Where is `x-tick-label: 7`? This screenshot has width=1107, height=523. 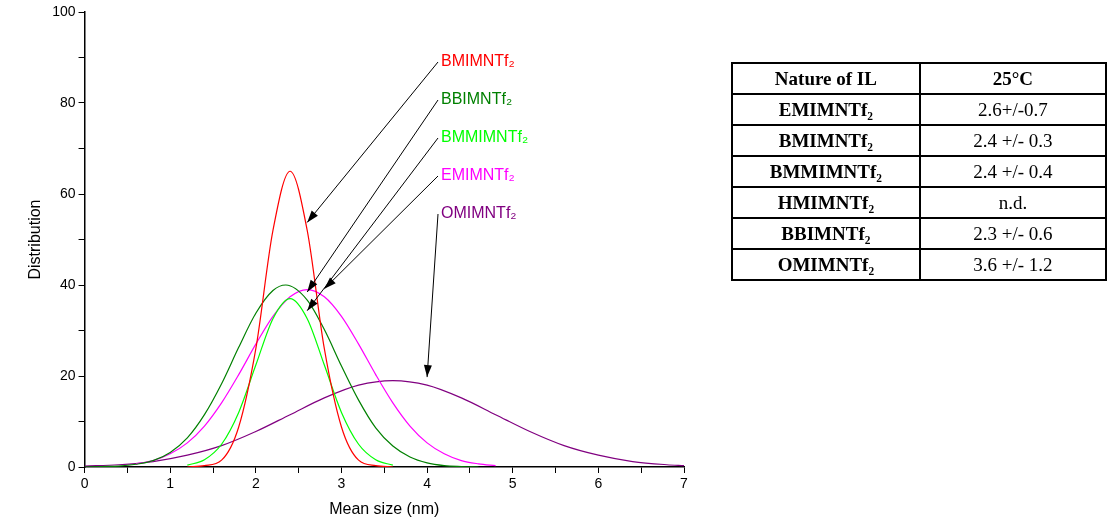
x-tick-label: 7 is located at coordinates (684, 483).